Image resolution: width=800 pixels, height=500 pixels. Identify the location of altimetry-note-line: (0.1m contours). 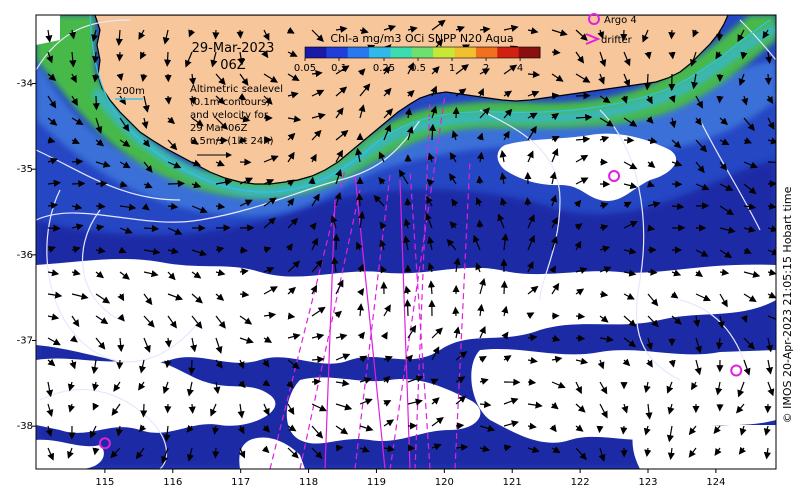
(230, 102).